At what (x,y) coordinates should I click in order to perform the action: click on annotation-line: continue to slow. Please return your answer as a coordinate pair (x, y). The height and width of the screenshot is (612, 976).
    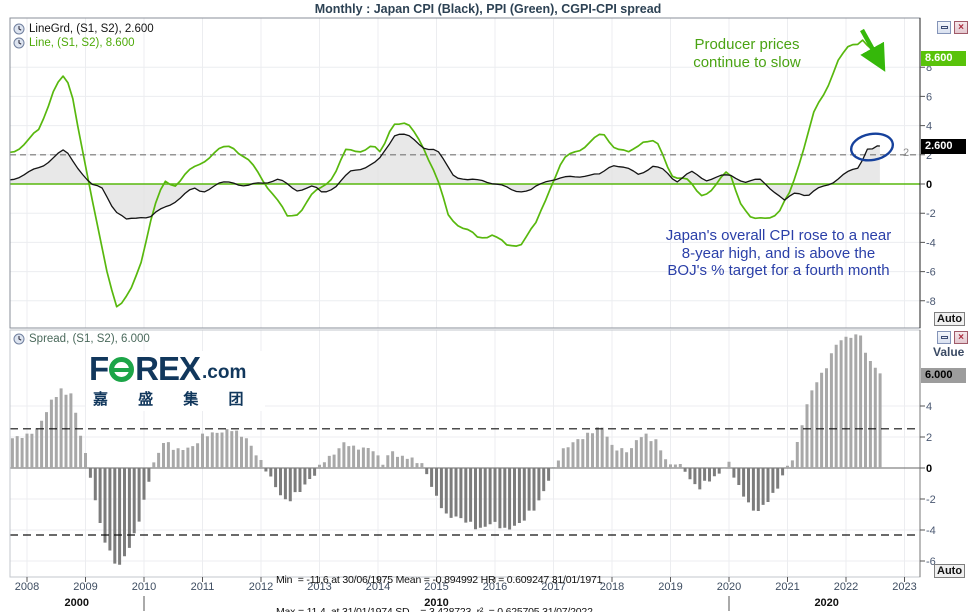
    Looking at the image, I should click on (747, 62).